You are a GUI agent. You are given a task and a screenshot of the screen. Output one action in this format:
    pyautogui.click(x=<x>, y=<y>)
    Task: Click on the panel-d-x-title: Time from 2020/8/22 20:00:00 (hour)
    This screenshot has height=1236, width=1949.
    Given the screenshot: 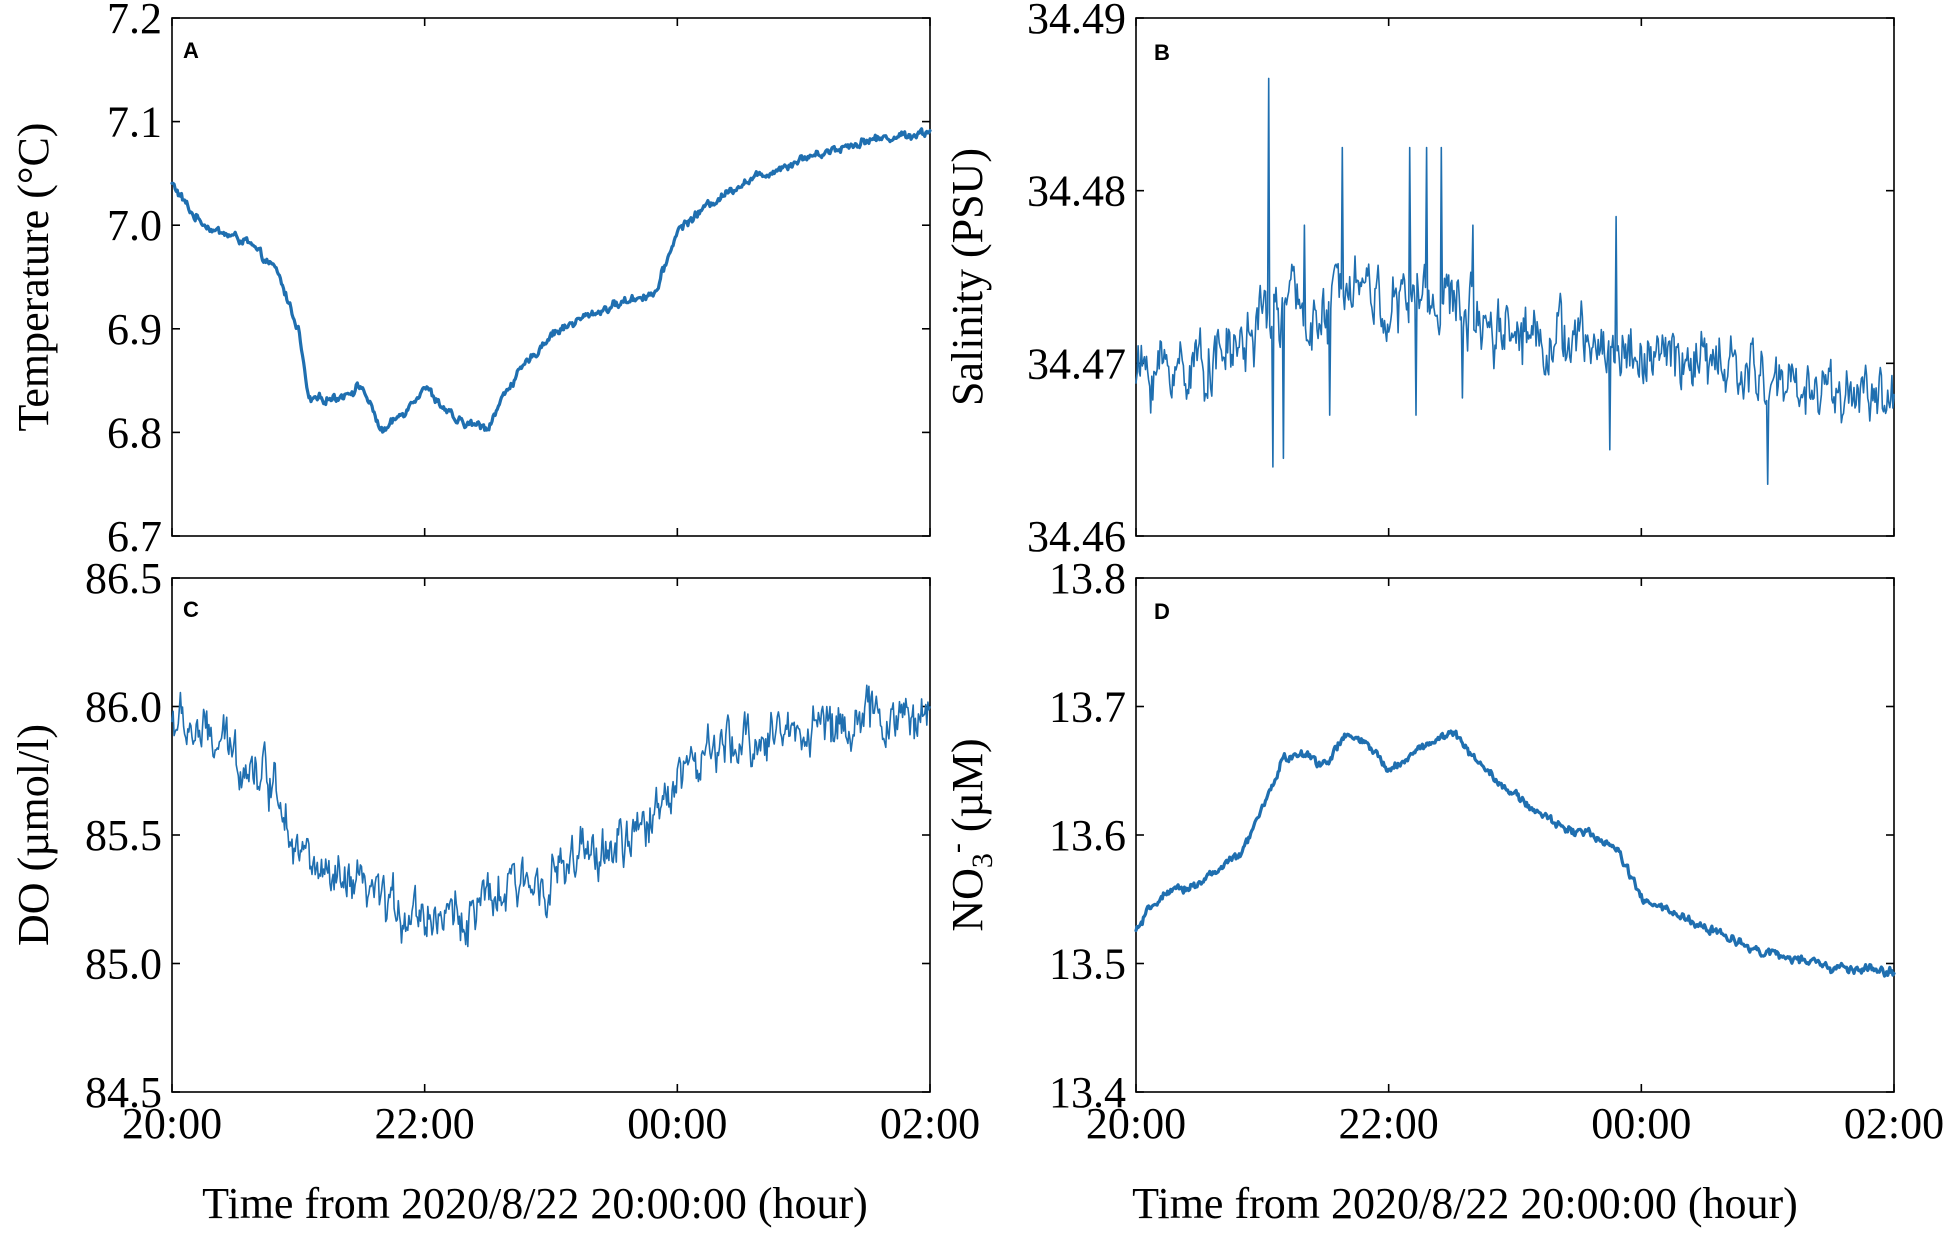 What is the action you would take?
    pyautogui.click(x=1465, y=1203)
    